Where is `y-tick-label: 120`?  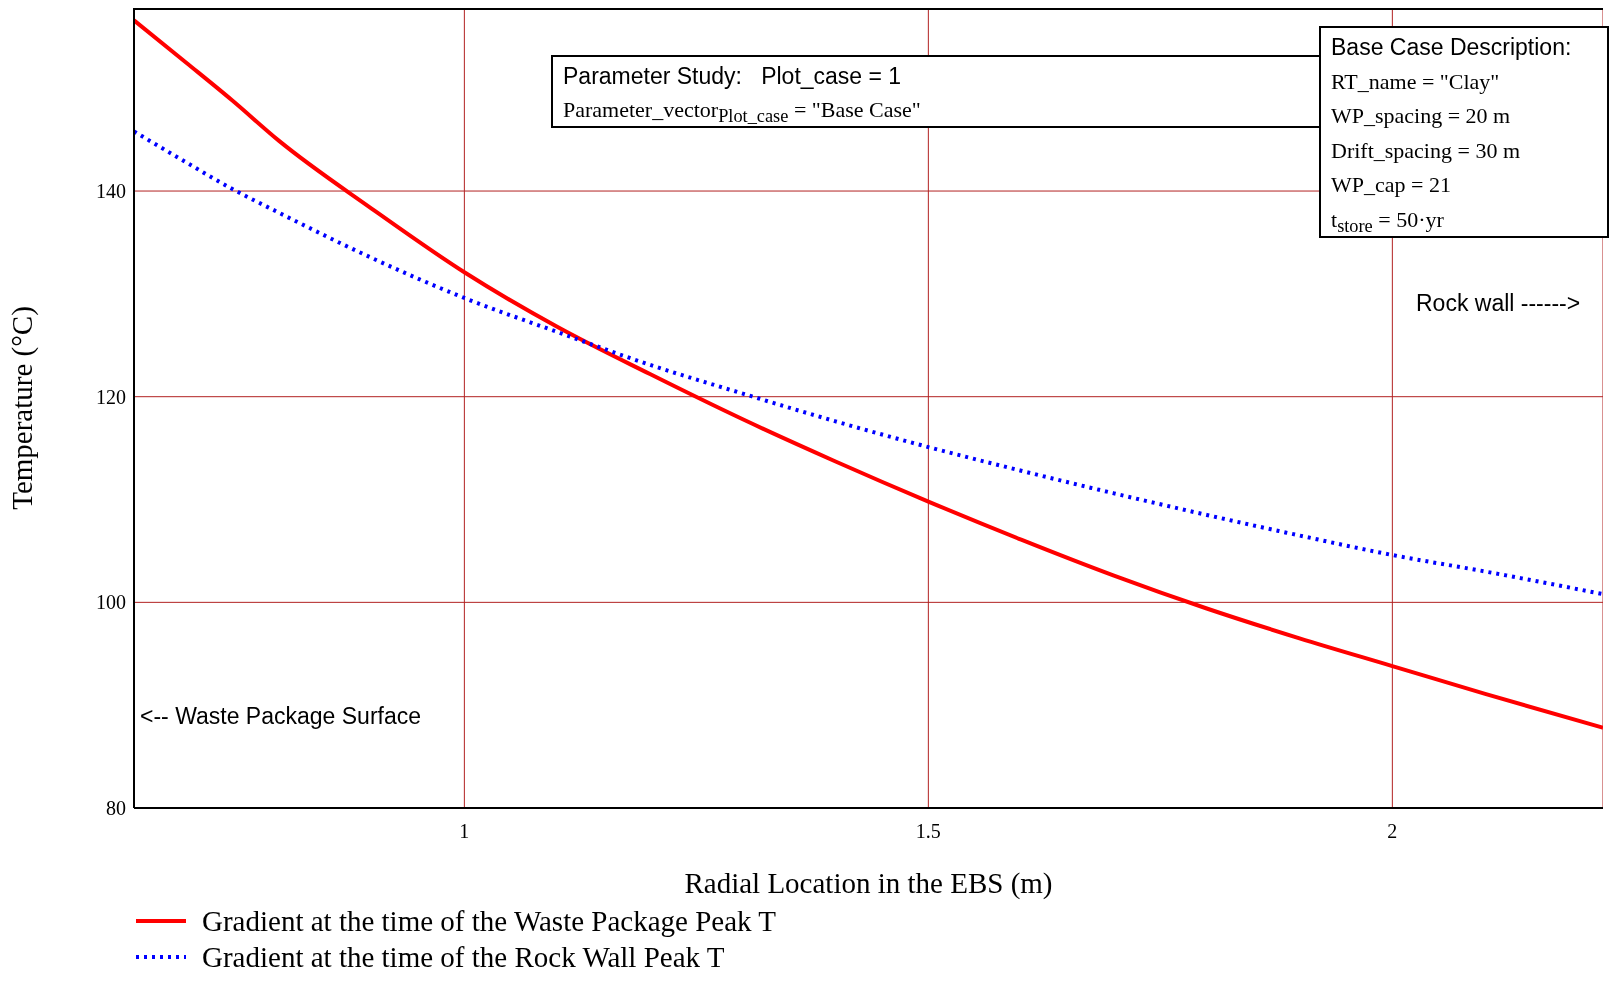
y-tick-label: 120 is located at coordinates (111, 396).